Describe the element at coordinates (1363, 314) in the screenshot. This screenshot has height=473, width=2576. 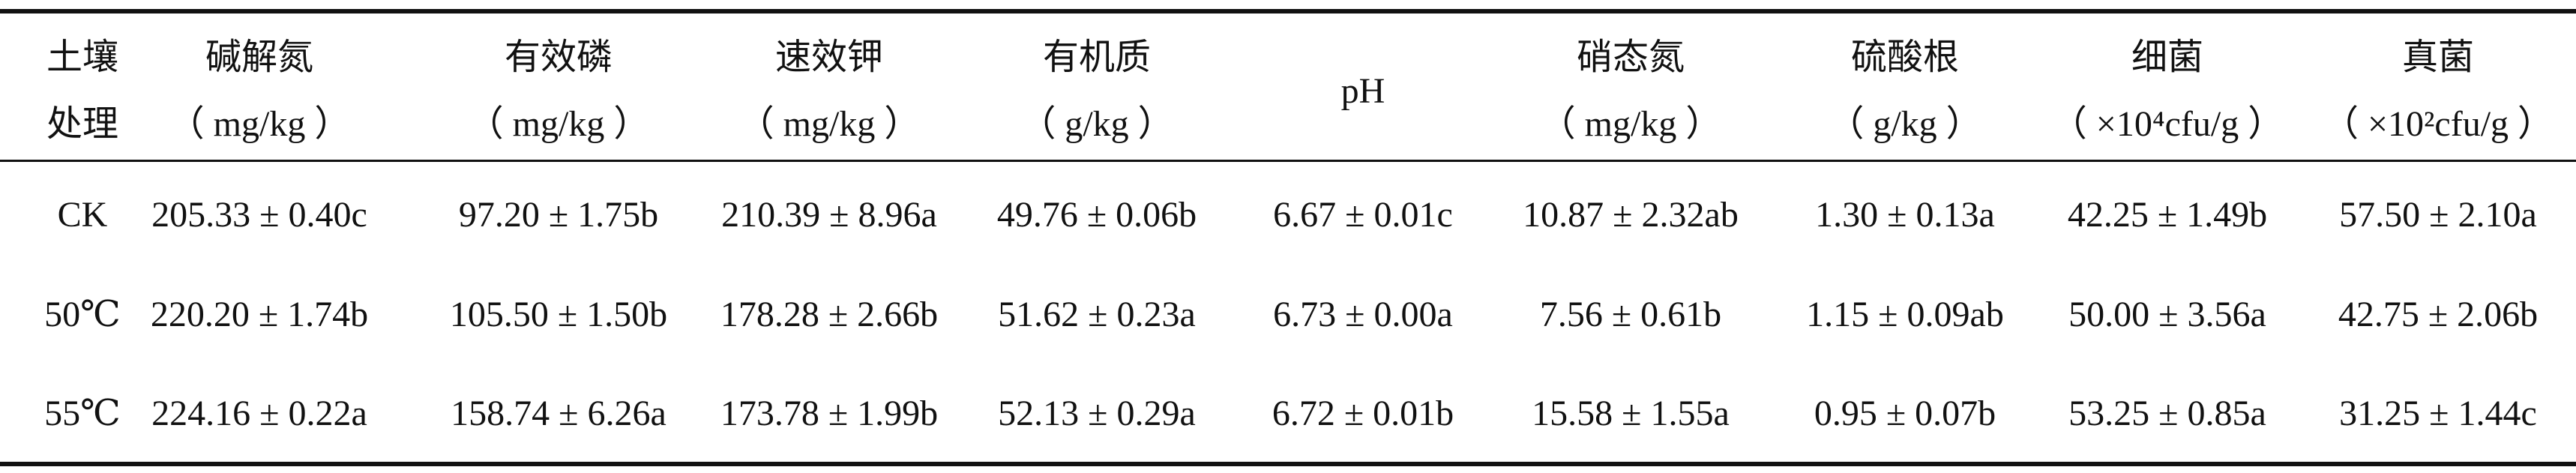
I see `data-cell: 6.73 ± 0.00a` at that location.